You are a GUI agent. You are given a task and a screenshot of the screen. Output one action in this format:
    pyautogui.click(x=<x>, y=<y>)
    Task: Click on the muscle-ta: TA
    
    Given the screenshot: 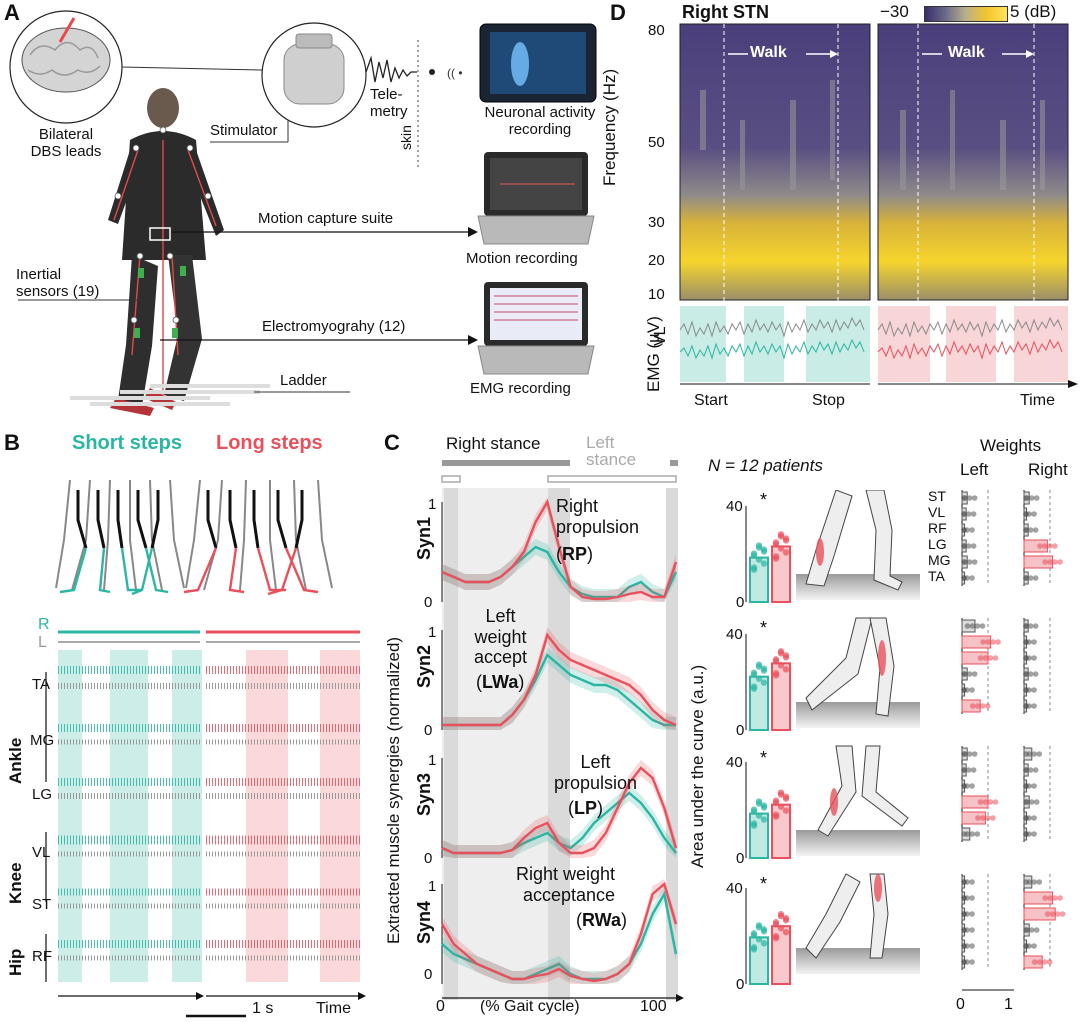 What is the action you would take?
    pyautogui.click(x=41, y=684)
    